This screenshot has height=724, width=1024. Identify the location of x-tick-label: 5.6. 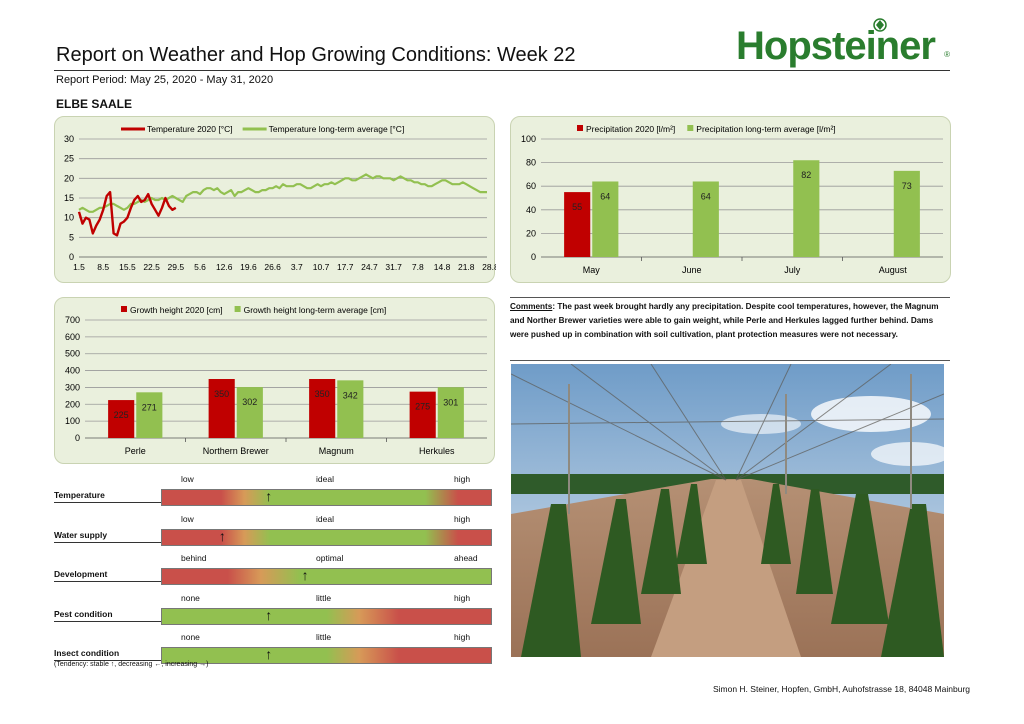
(200, 267).